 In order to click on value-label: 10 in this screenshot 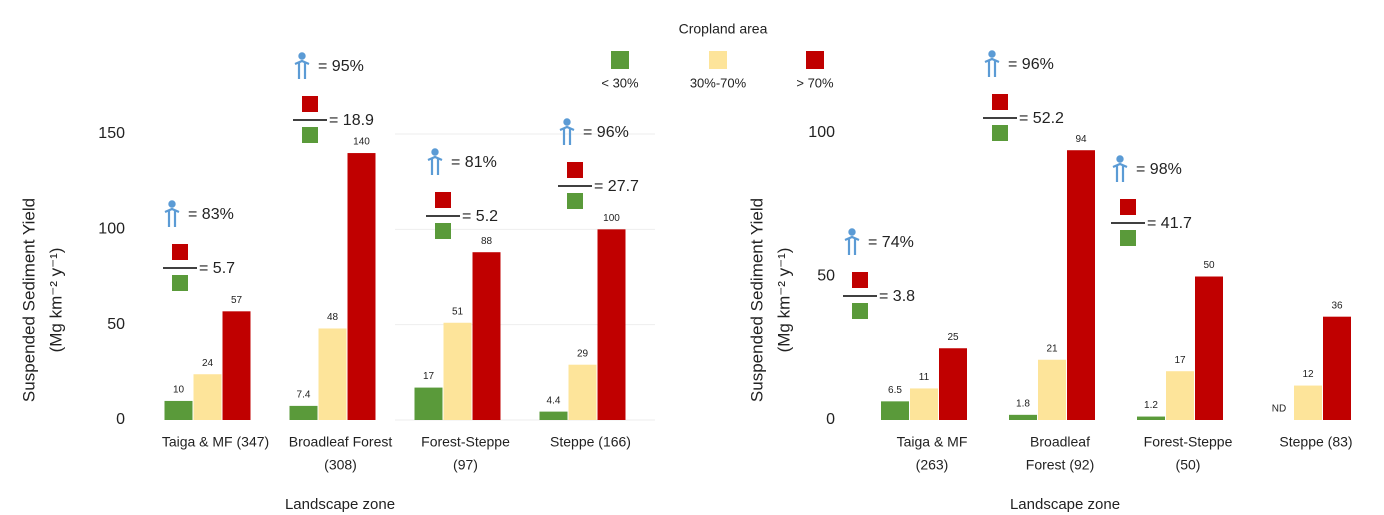, I will do `click(179, 390)`.